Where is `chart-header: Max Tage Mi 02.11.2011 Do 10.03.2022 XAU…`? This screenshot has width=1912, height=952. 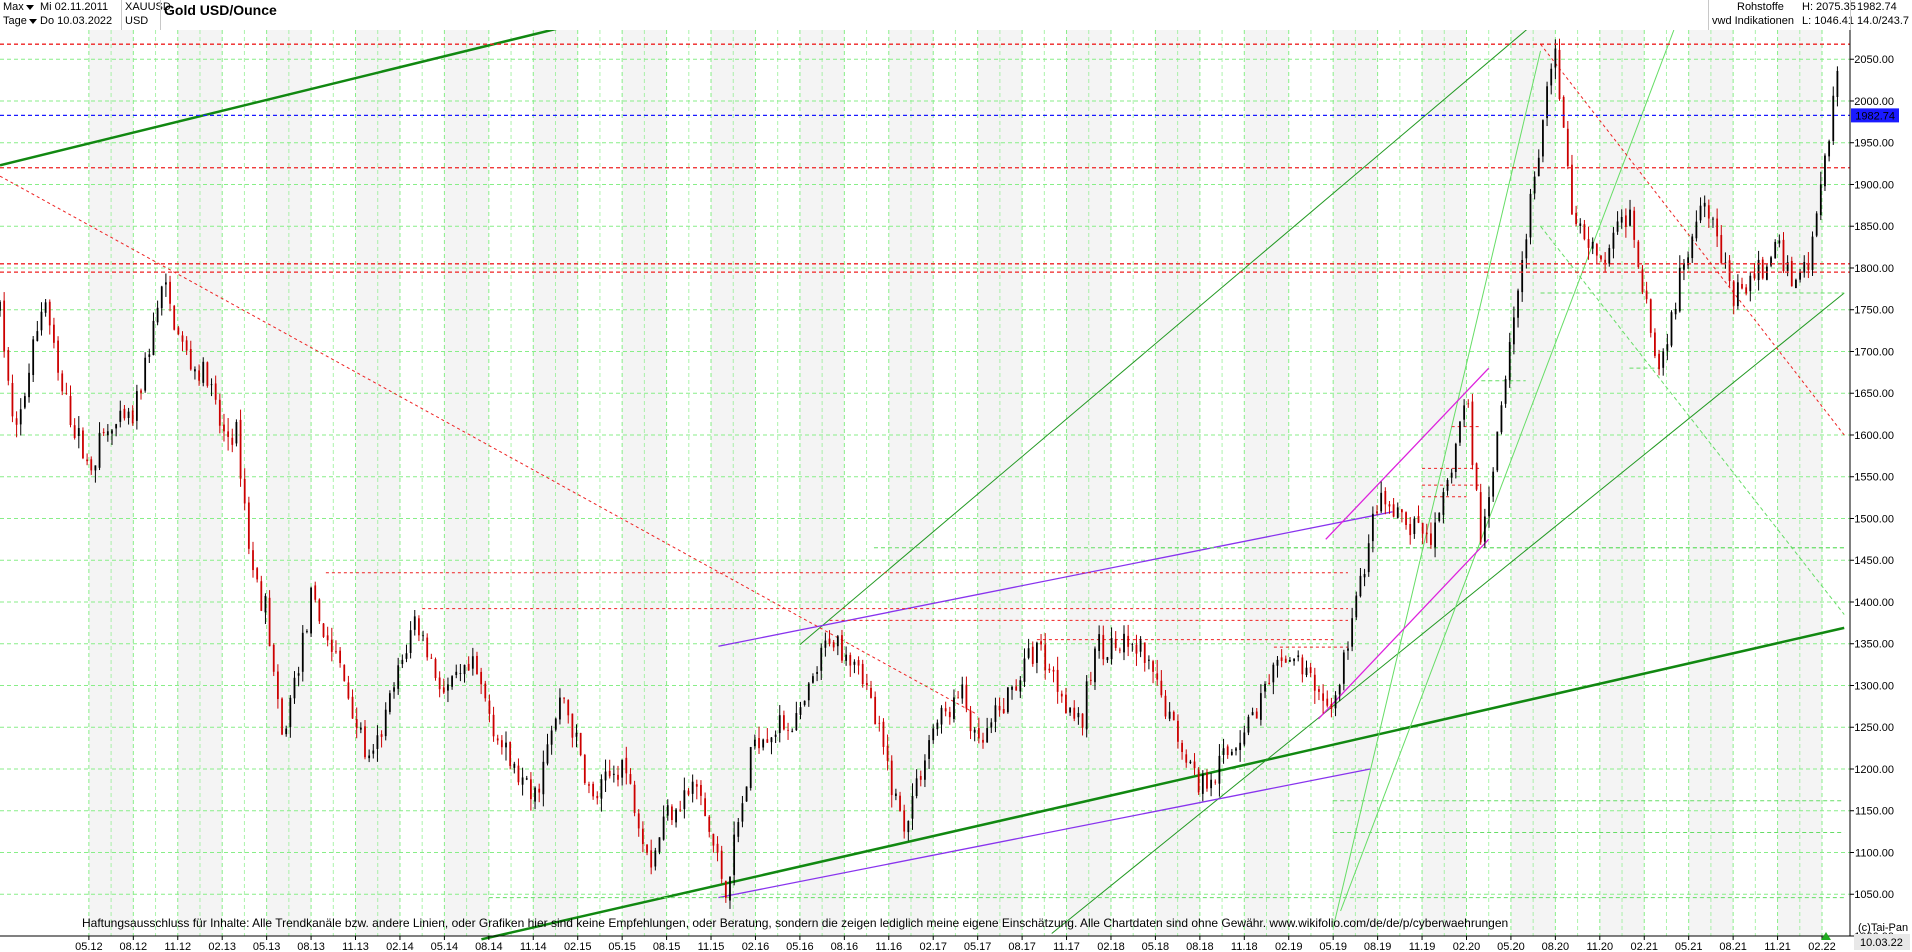 chart-header: Max Tage Mi 02.11.2011 Do 10.03.2022 XAU… is located at coordinates (956, 15).